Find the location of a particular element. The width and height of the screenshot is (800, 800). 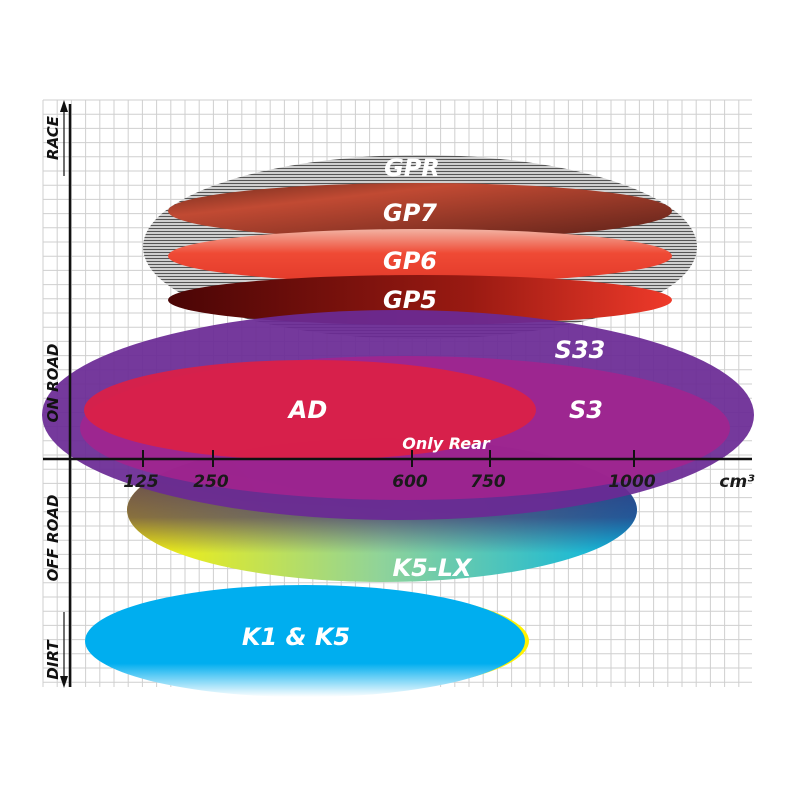

region-ellipse-ad is located at coordinates (310, 410).